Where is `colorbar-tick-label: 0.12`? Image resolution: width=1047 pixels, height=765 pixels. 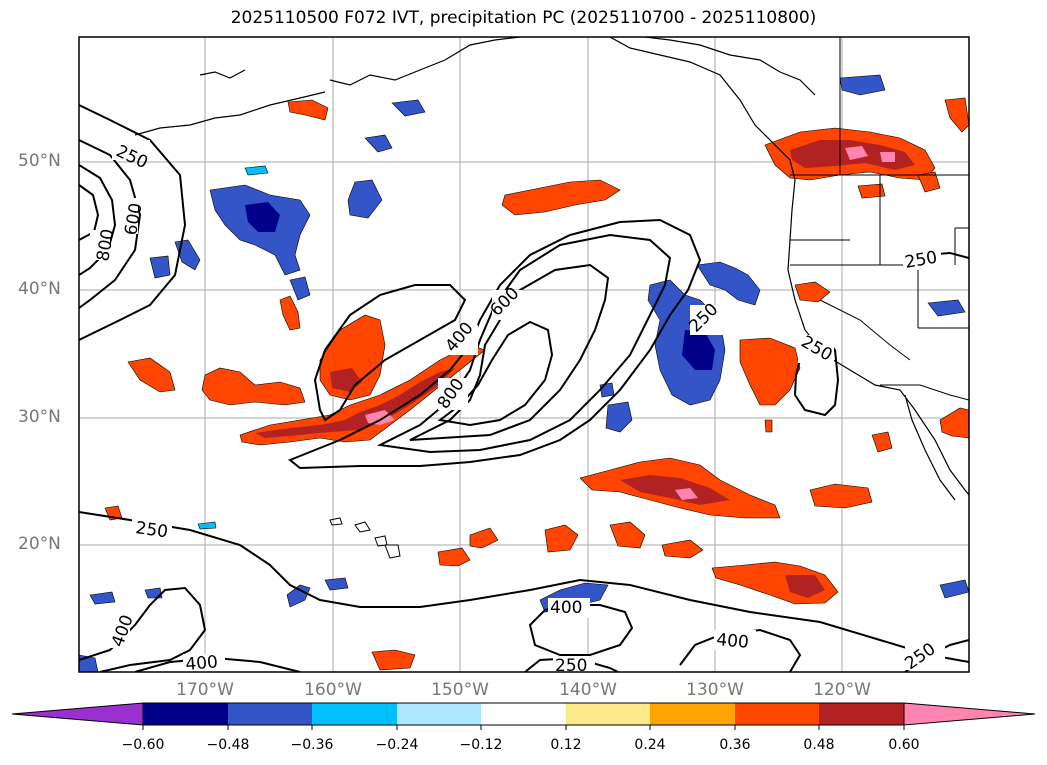 colorbar-tick-label: 0.12 is located at coordinates (566, 745).